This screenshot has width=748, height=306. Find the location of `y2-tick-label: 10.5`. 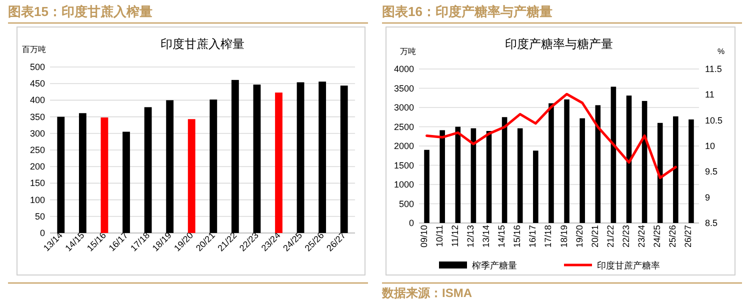

y2-tick-label: 10.5 is located at coordinates (714, 120).